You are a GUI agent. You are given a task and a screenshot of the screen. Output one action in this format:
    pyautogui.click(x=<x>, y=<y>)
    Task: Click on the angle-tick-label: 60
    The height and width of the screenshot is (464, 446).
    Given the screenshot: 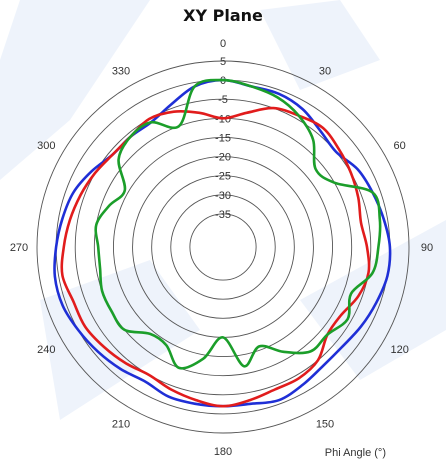 What is the action you would take?
    pyautogui.click(x=400, y=146)
    